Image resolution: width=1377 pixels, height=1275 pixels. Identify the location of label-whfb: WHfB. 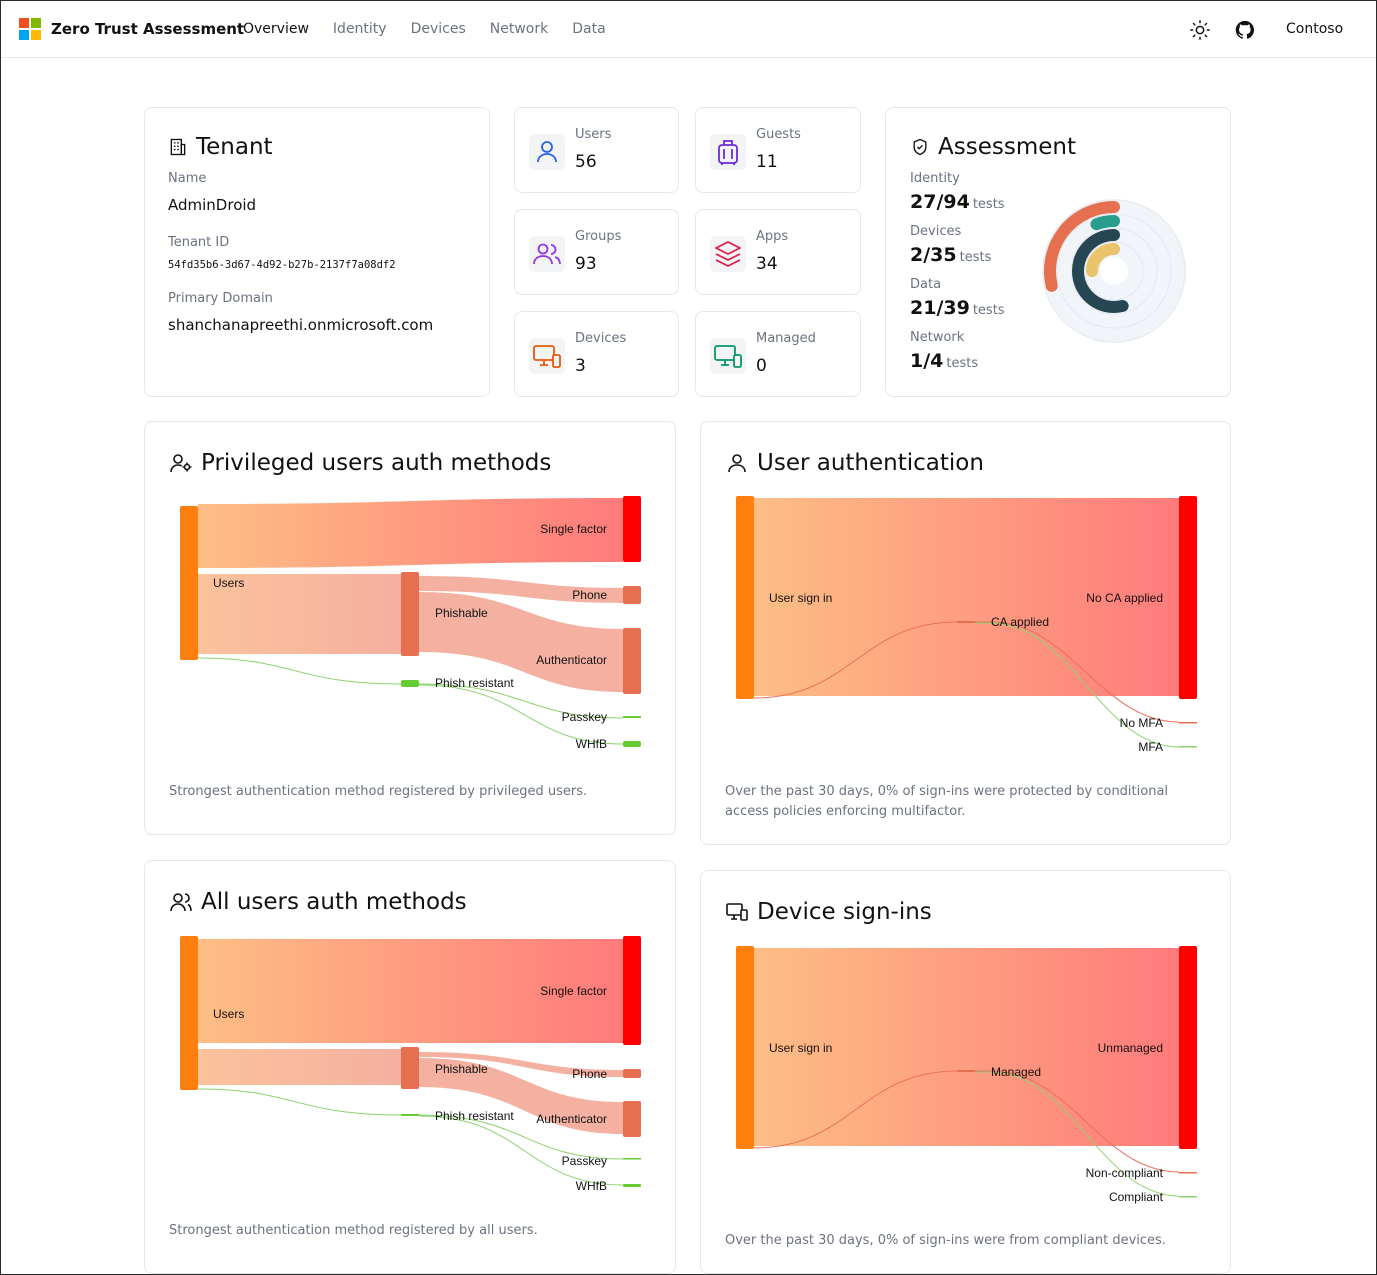
(591, 1186).